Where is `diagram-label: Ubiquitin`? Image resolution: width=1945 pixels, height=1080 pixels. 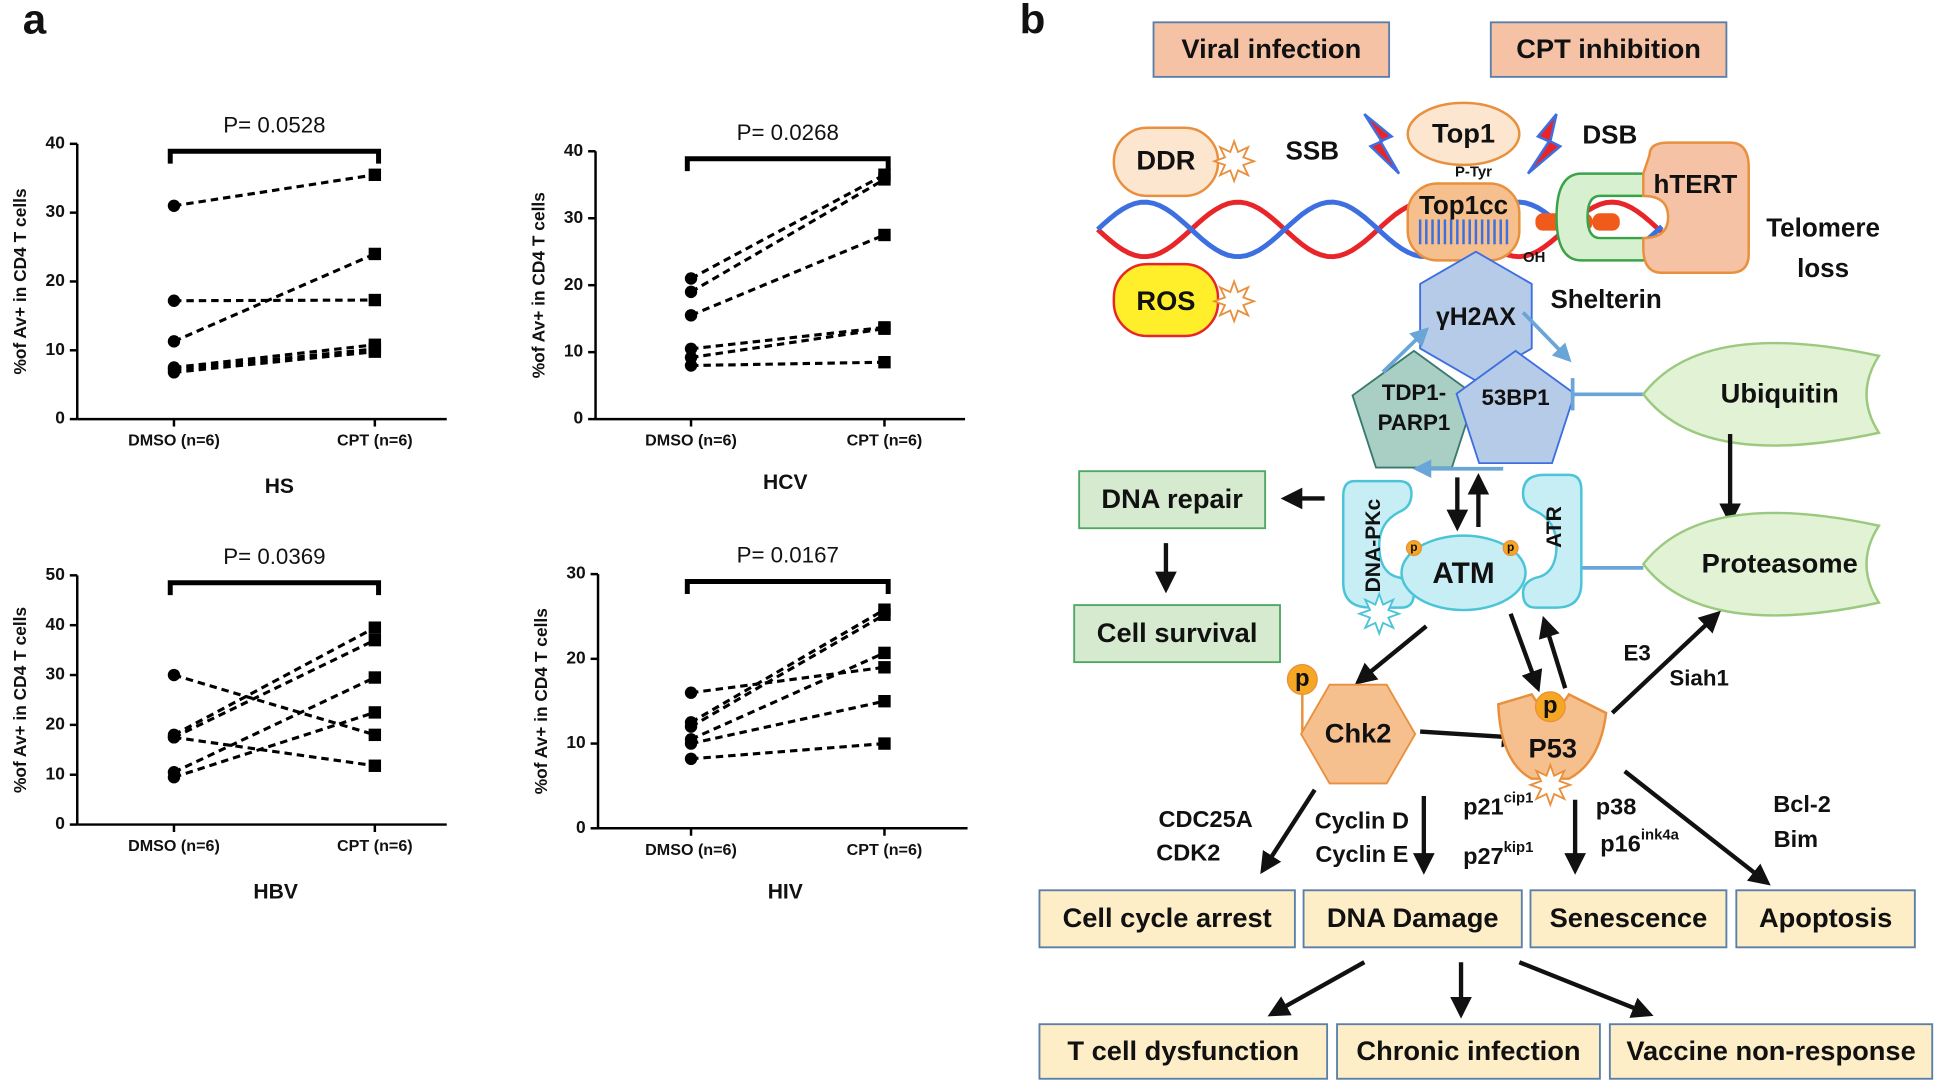 diagram-label: Ubiquitin is located at coordinates (1780, 393).